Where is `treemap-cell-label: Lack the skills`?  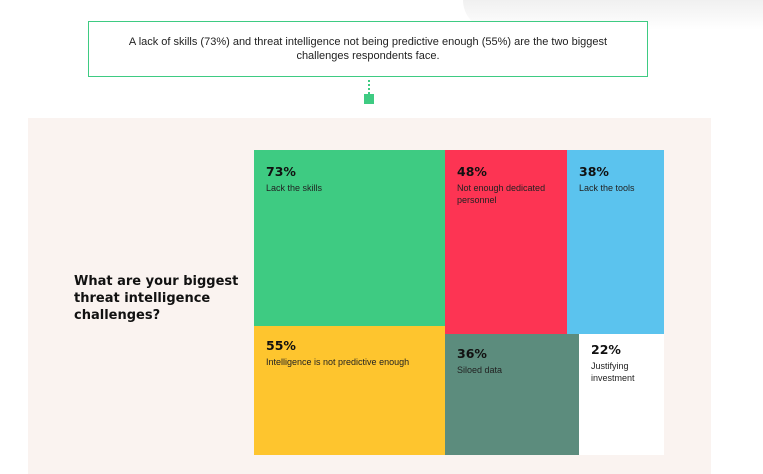
treemap-cell-label: Lack the skills is located at coordinates (294, 188).